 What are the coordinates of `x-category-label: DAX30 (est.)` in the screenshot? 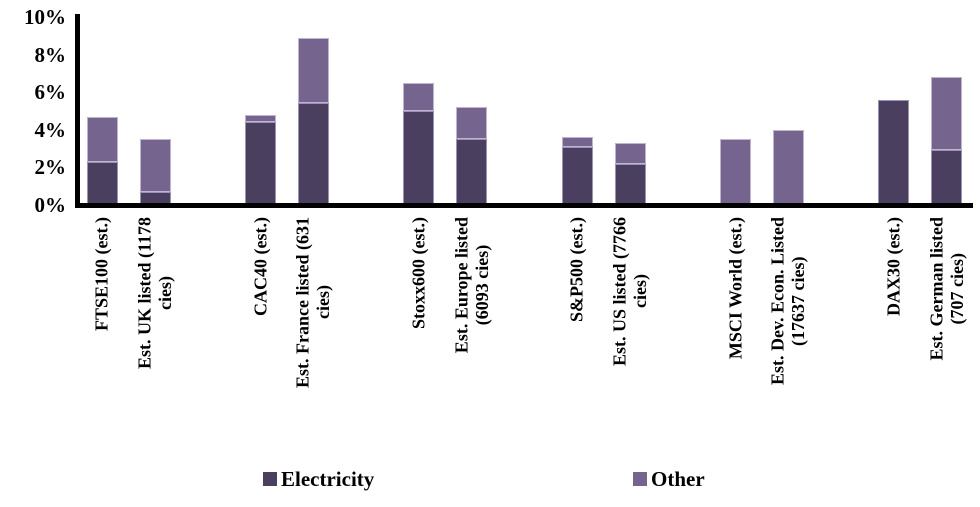 It's located at (893, 266).